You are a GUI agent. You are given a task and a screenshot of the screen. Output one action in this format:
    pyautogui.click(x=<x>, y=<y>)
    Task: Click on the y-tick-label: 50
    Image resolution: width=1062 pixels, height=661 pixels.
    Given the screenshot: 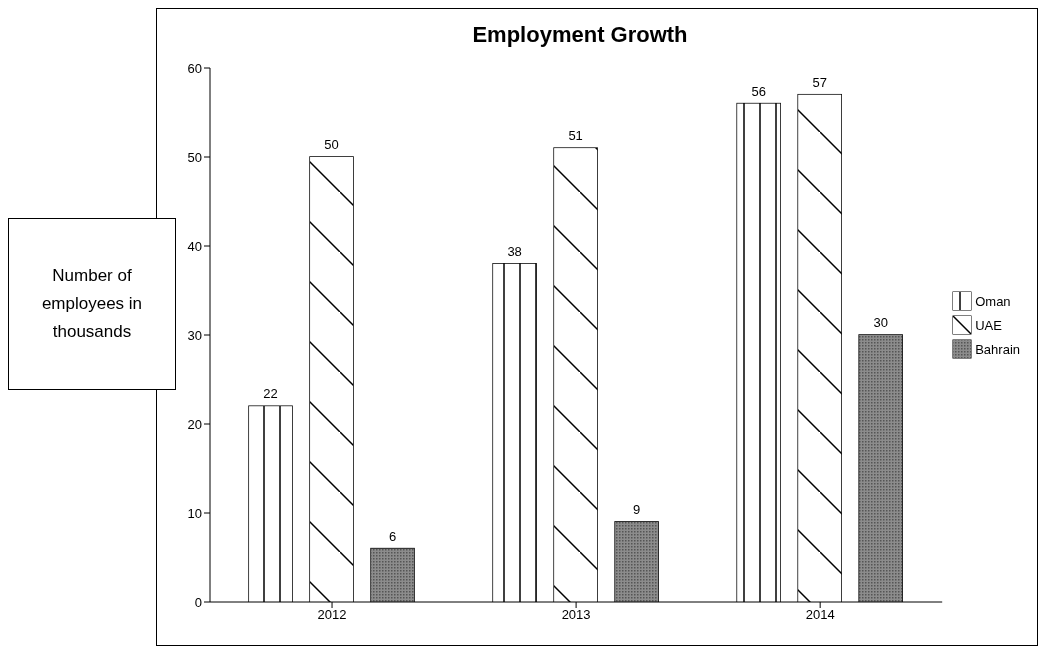 What is the action you would take?
    pyautogui.click(x=194, y=157)
    